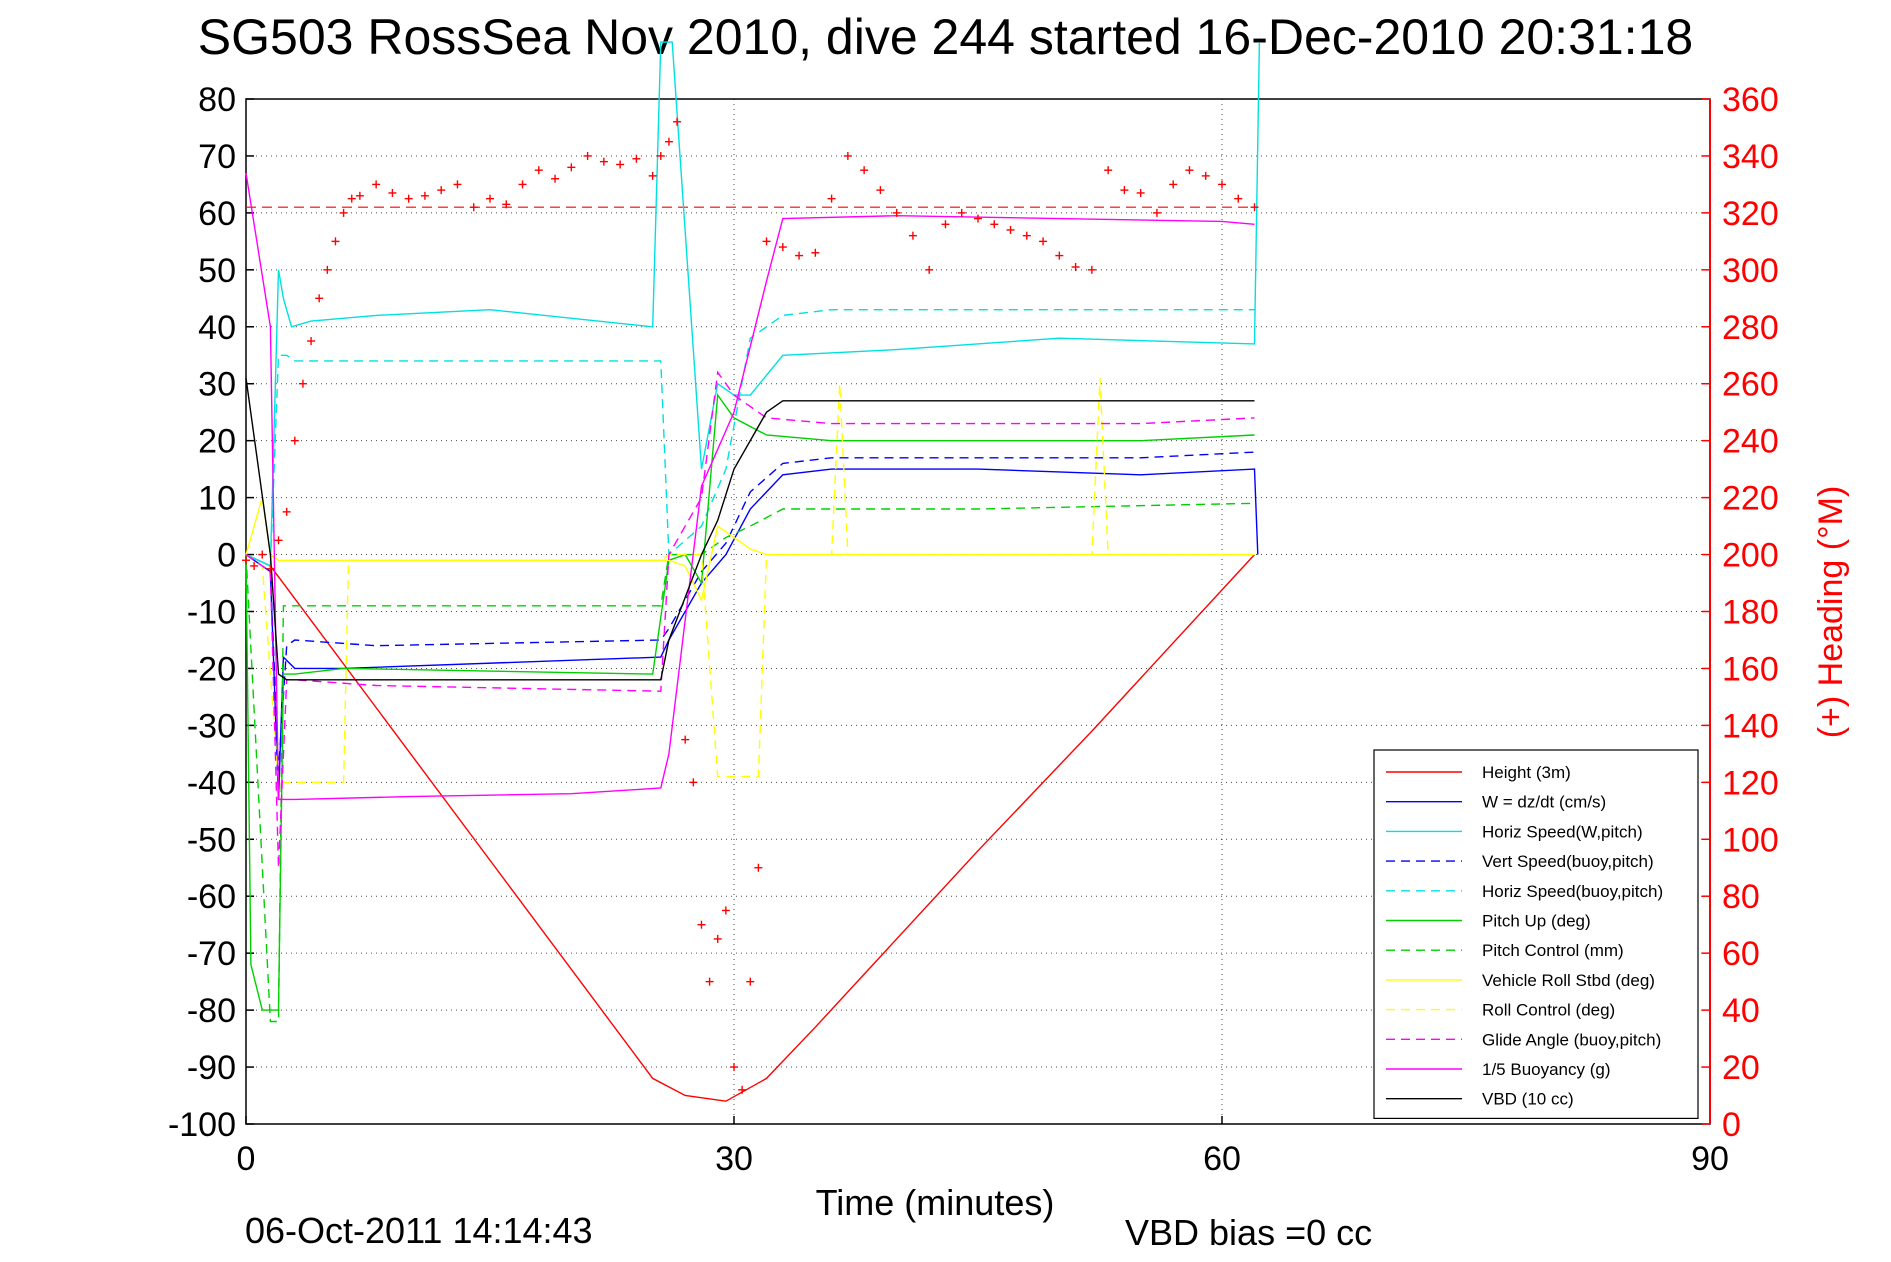 The image size is (1891, 1262). I want to click on footer-date: 06-Oct-2011 14:14:43, so click(419, 1230).